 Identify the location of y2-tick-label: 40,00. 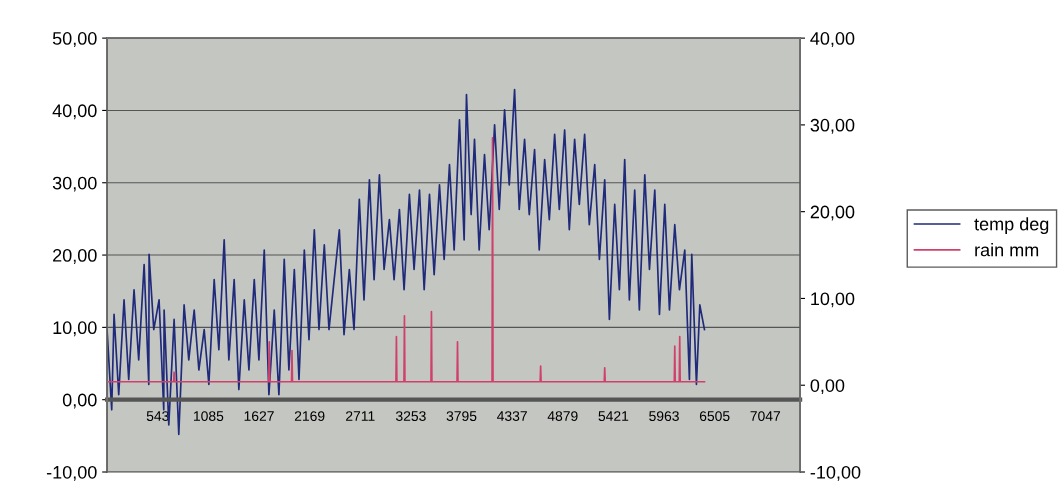
(832, 39).